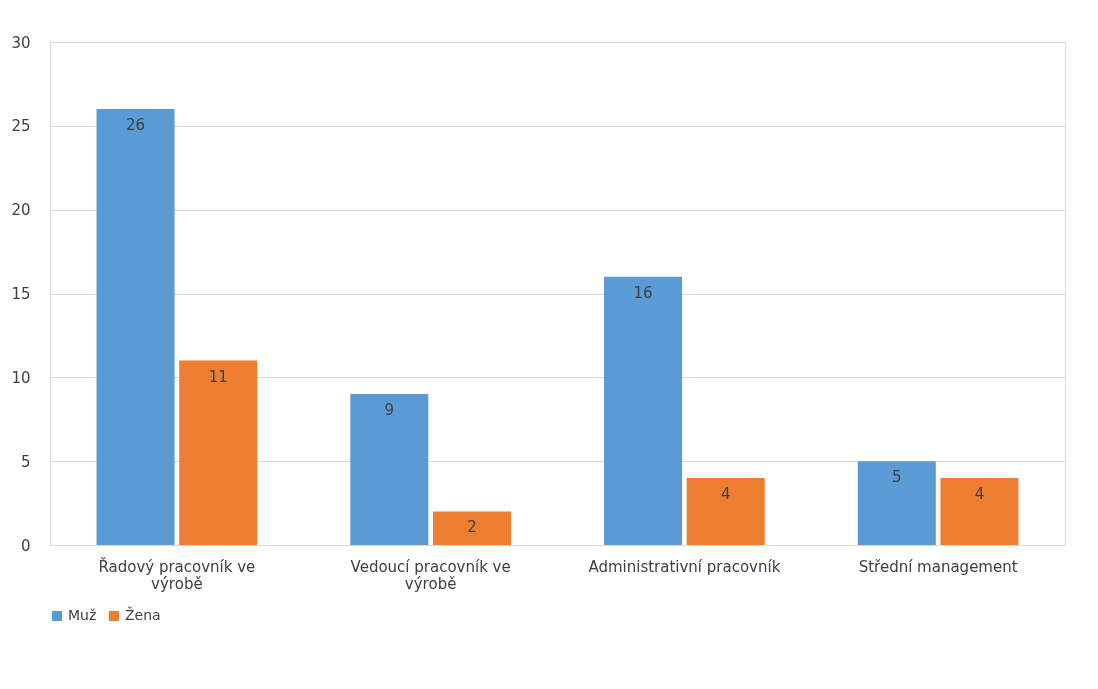 The height and width of the screenshot is (689, 1098). What do you see at coordinates (136, 125) in the screenshot?
I see `data-label: 26` at bounding box center [136, 125].